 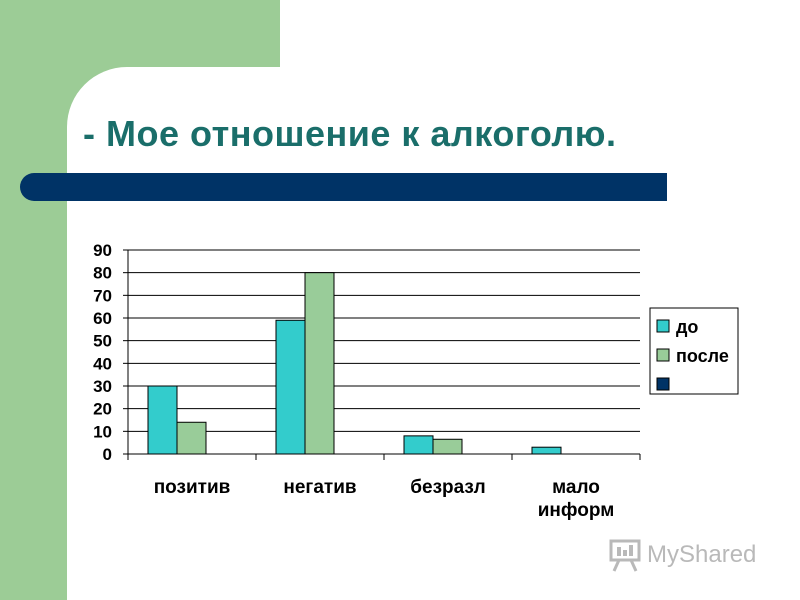 What do you see at coordinates (343, 187) in the screenshot?
I see `title-underline-bar` at bounding box center [343, 187].